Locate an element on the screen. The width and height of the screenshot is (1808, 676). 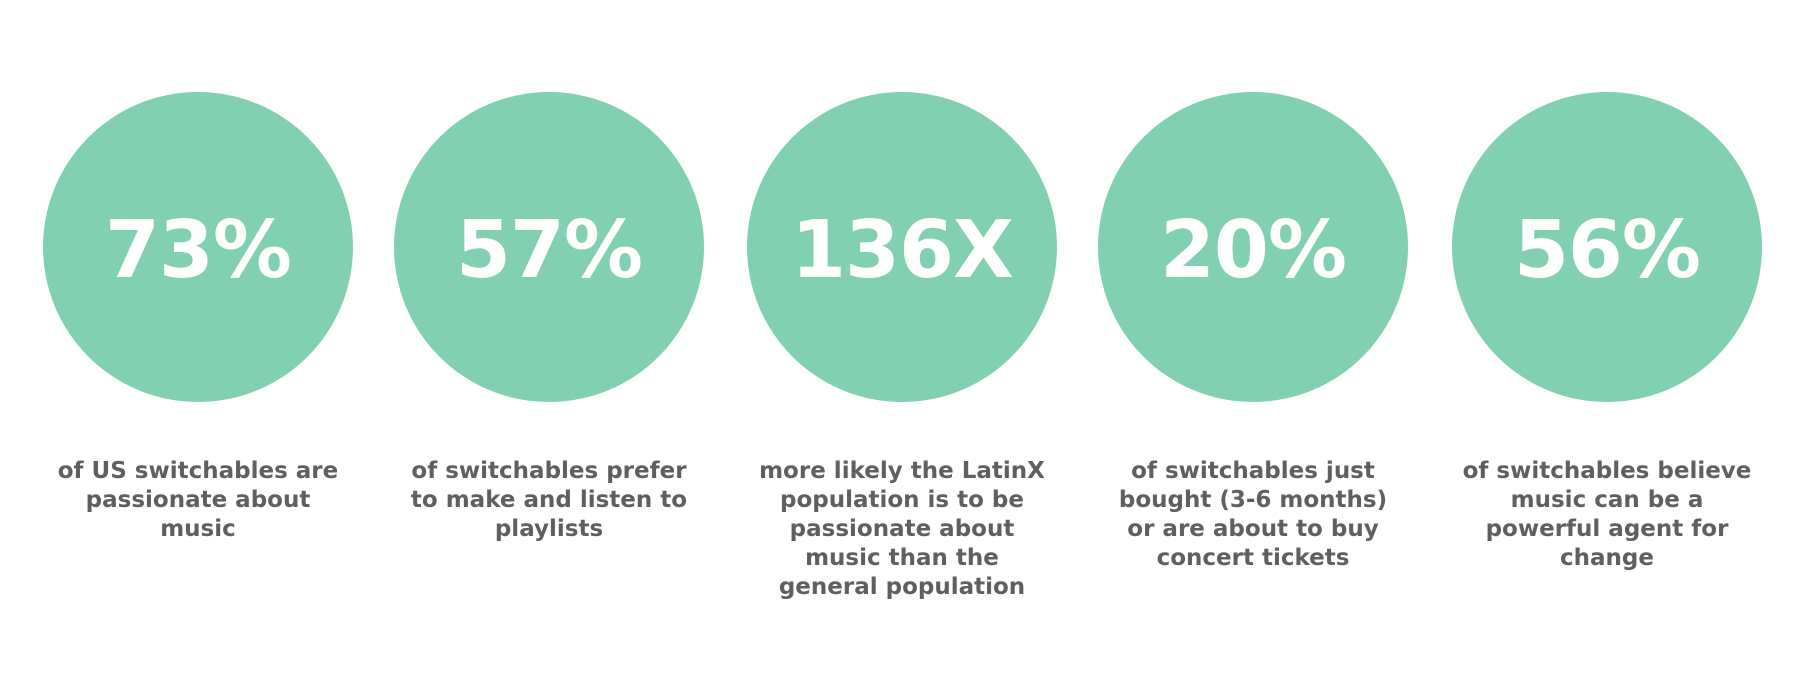
stat-circle: 20% is located at coordinates (1253, 247).